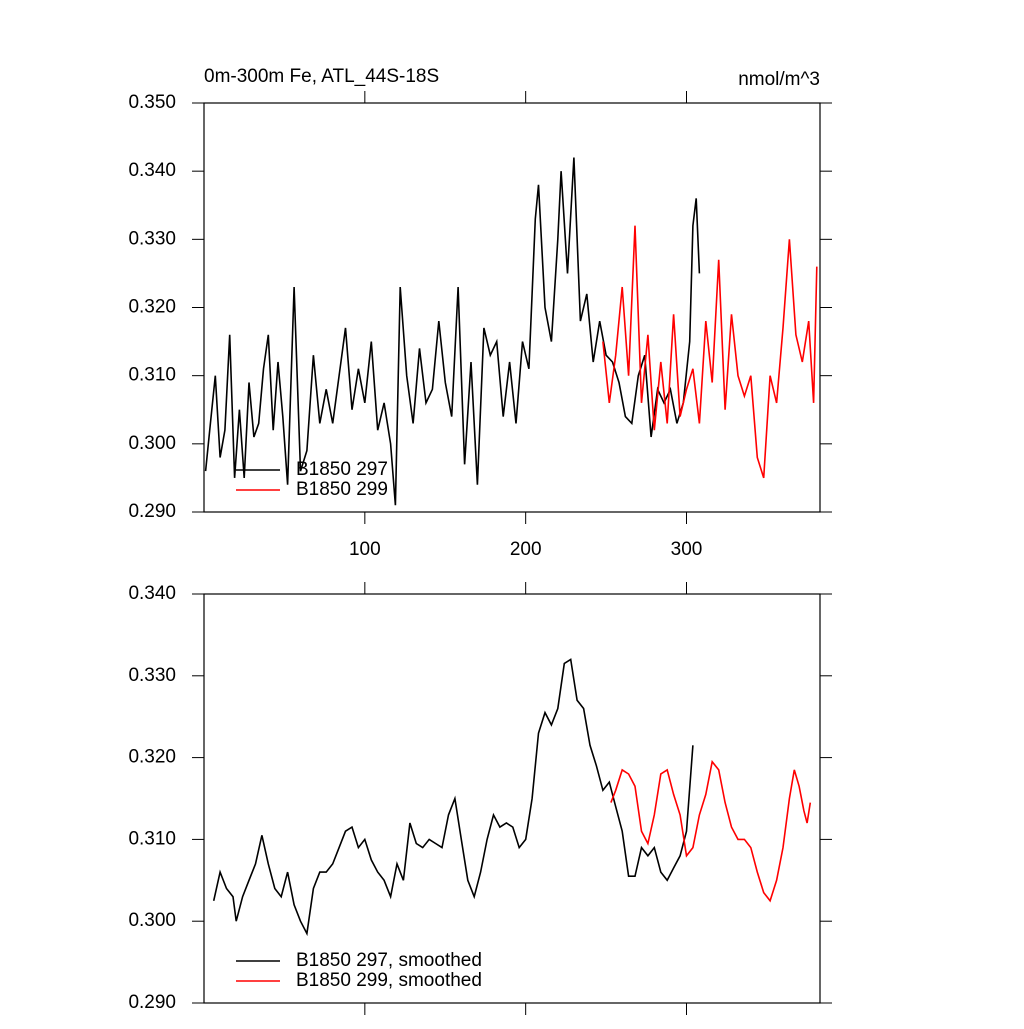  What do you see at coordinates (779, 79) in the screenshot?
I see `units-label: nmol/m^3` at bounding box center [779, 79].